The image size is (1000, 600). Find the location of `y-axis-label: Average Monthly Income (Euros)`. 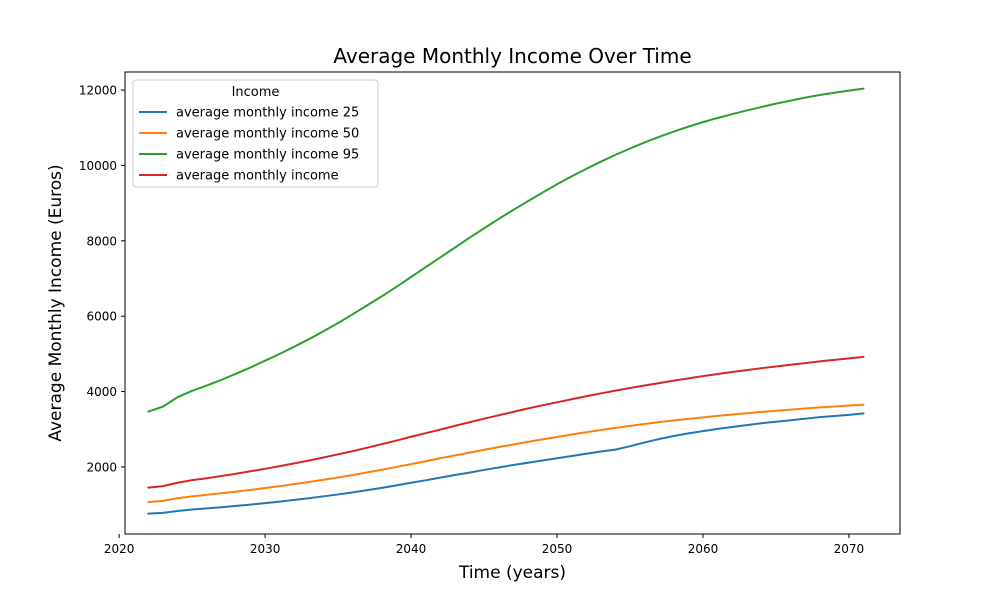

y-axis-label: Average Monthly Income (Euros) is located at coordinates (56, 302).